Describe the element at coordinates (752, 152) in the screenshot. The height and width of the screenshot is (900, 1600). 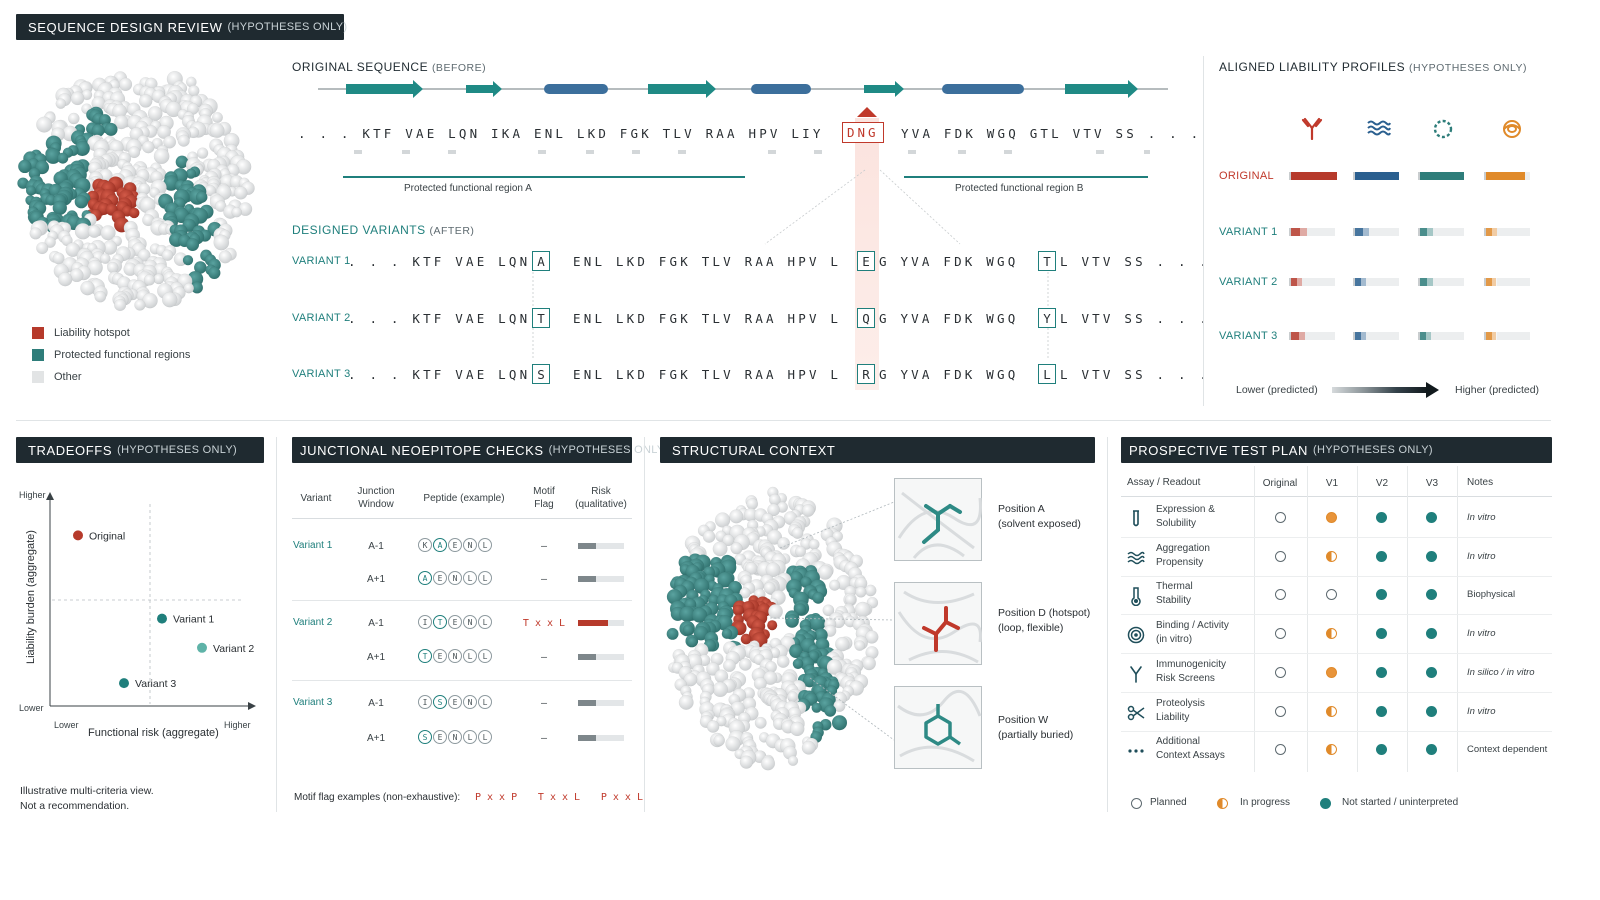
I see `conservation-ticks` at that location.